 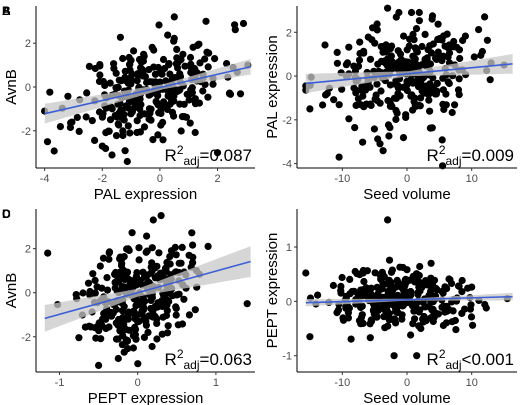 I want to click on panel-d-stat-part: <0.001, so click(x=488, y=359).